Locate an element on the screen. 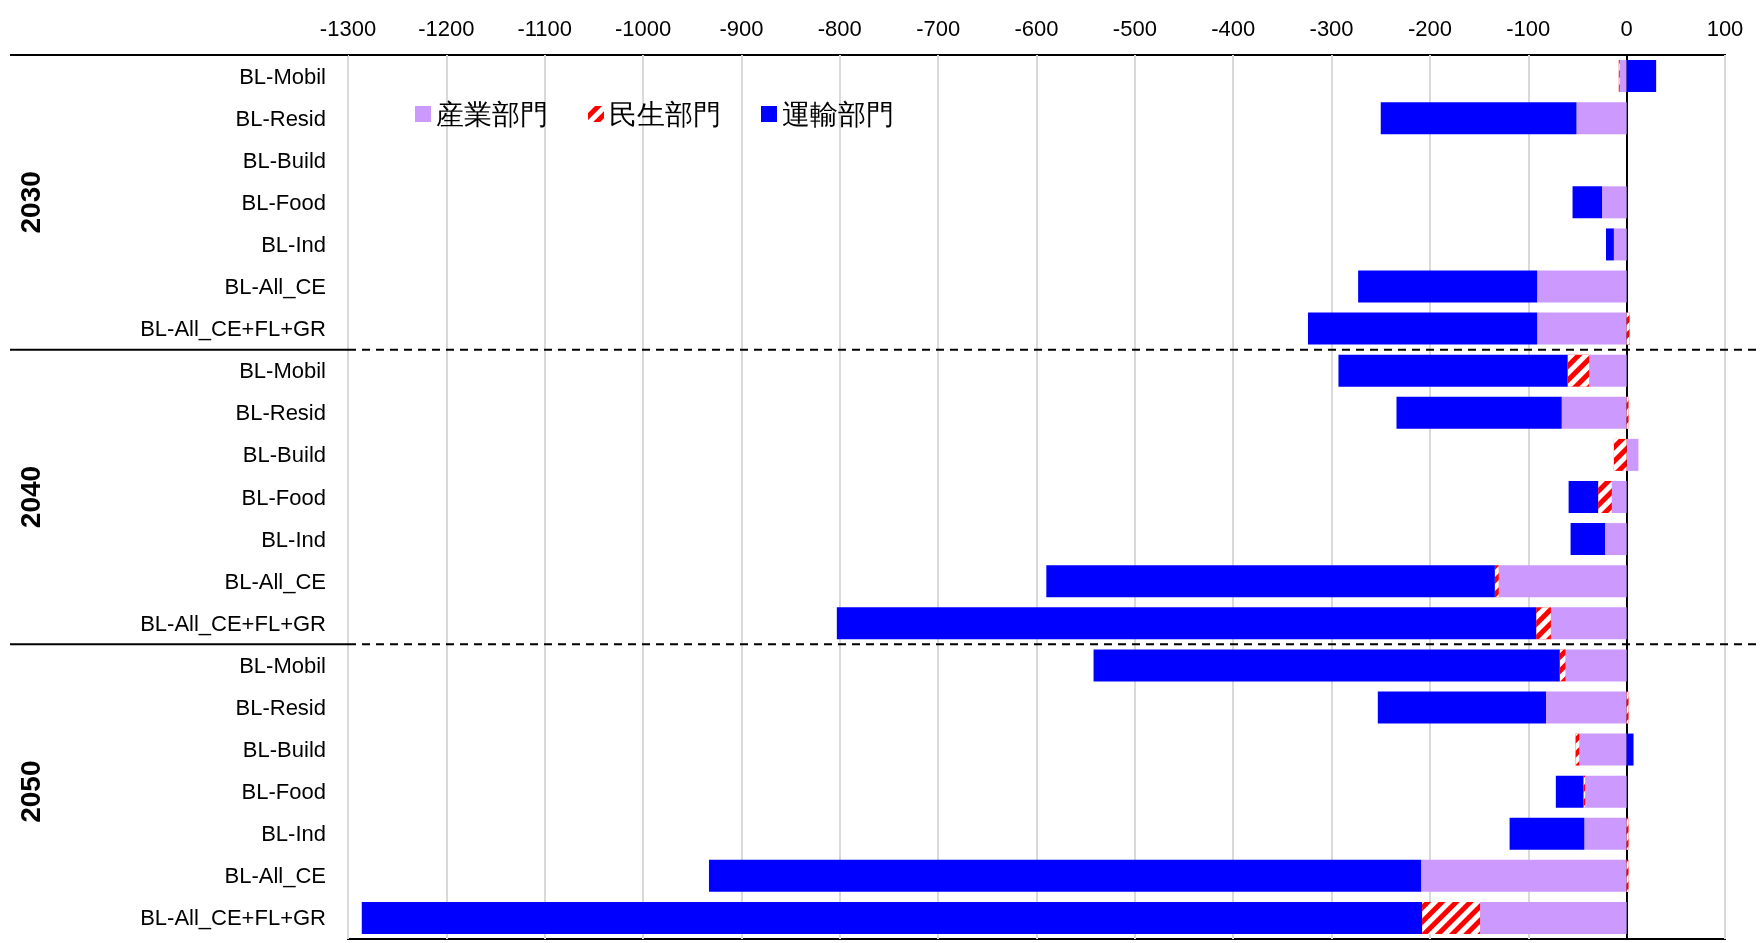 This screenshot has width=1764, height=943. text: 2040 is located at coordinates (30, 497).